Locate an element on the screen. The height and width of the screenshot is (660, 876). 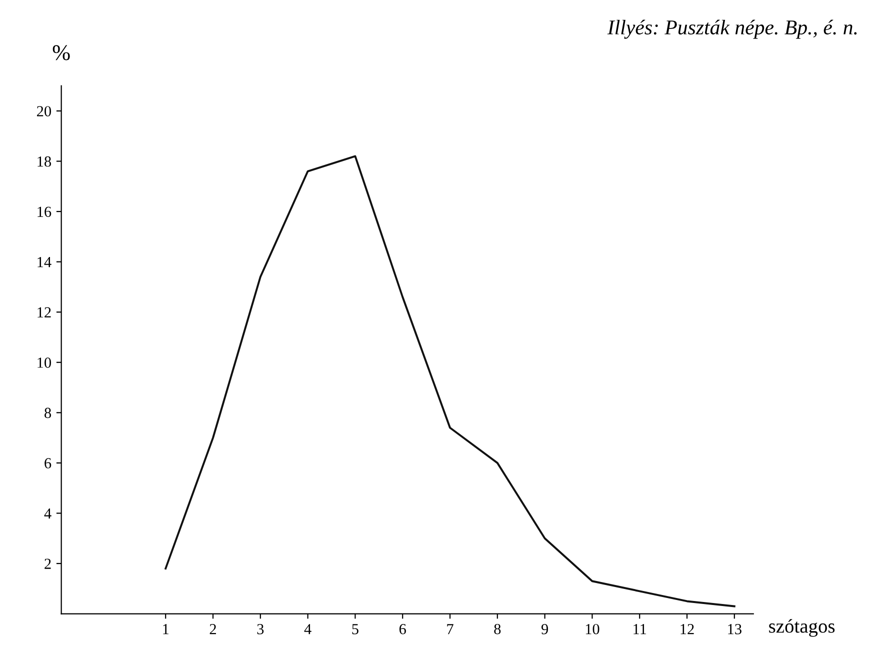
x-tick-label: 13 is located at coordinates (735, 629).